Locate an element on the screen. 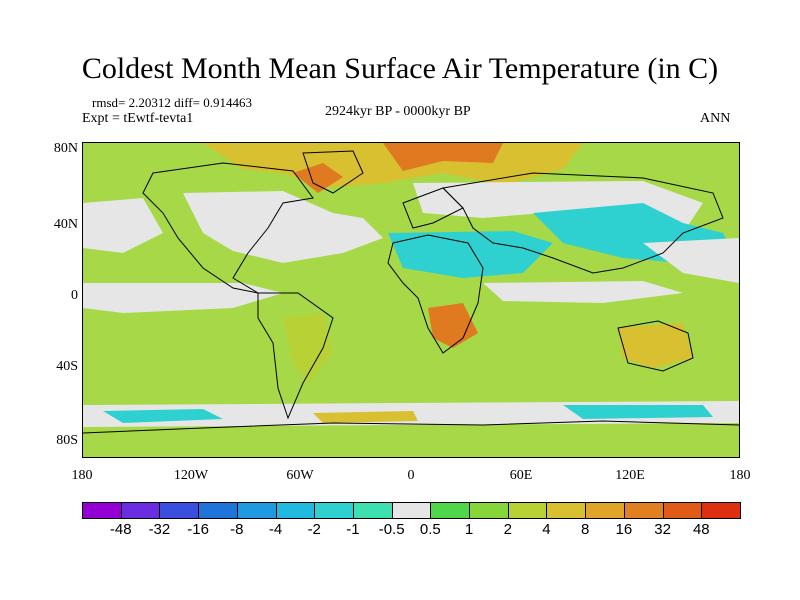  southern-africa-warm-region is located at coordinates (453, 325).